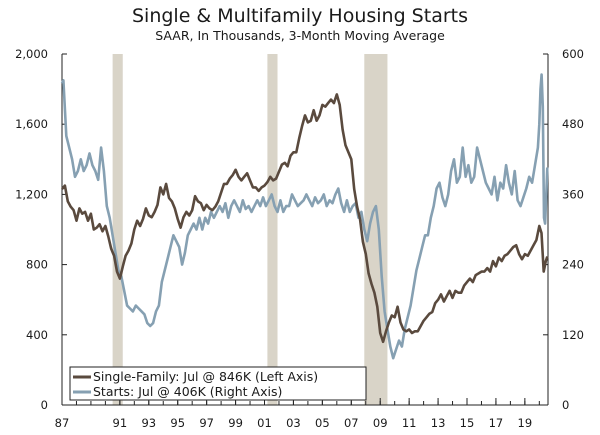 The height and width of the screenshot is (435, 600). I want to click on x-axis-tick-label: 11, so click(409, 423).